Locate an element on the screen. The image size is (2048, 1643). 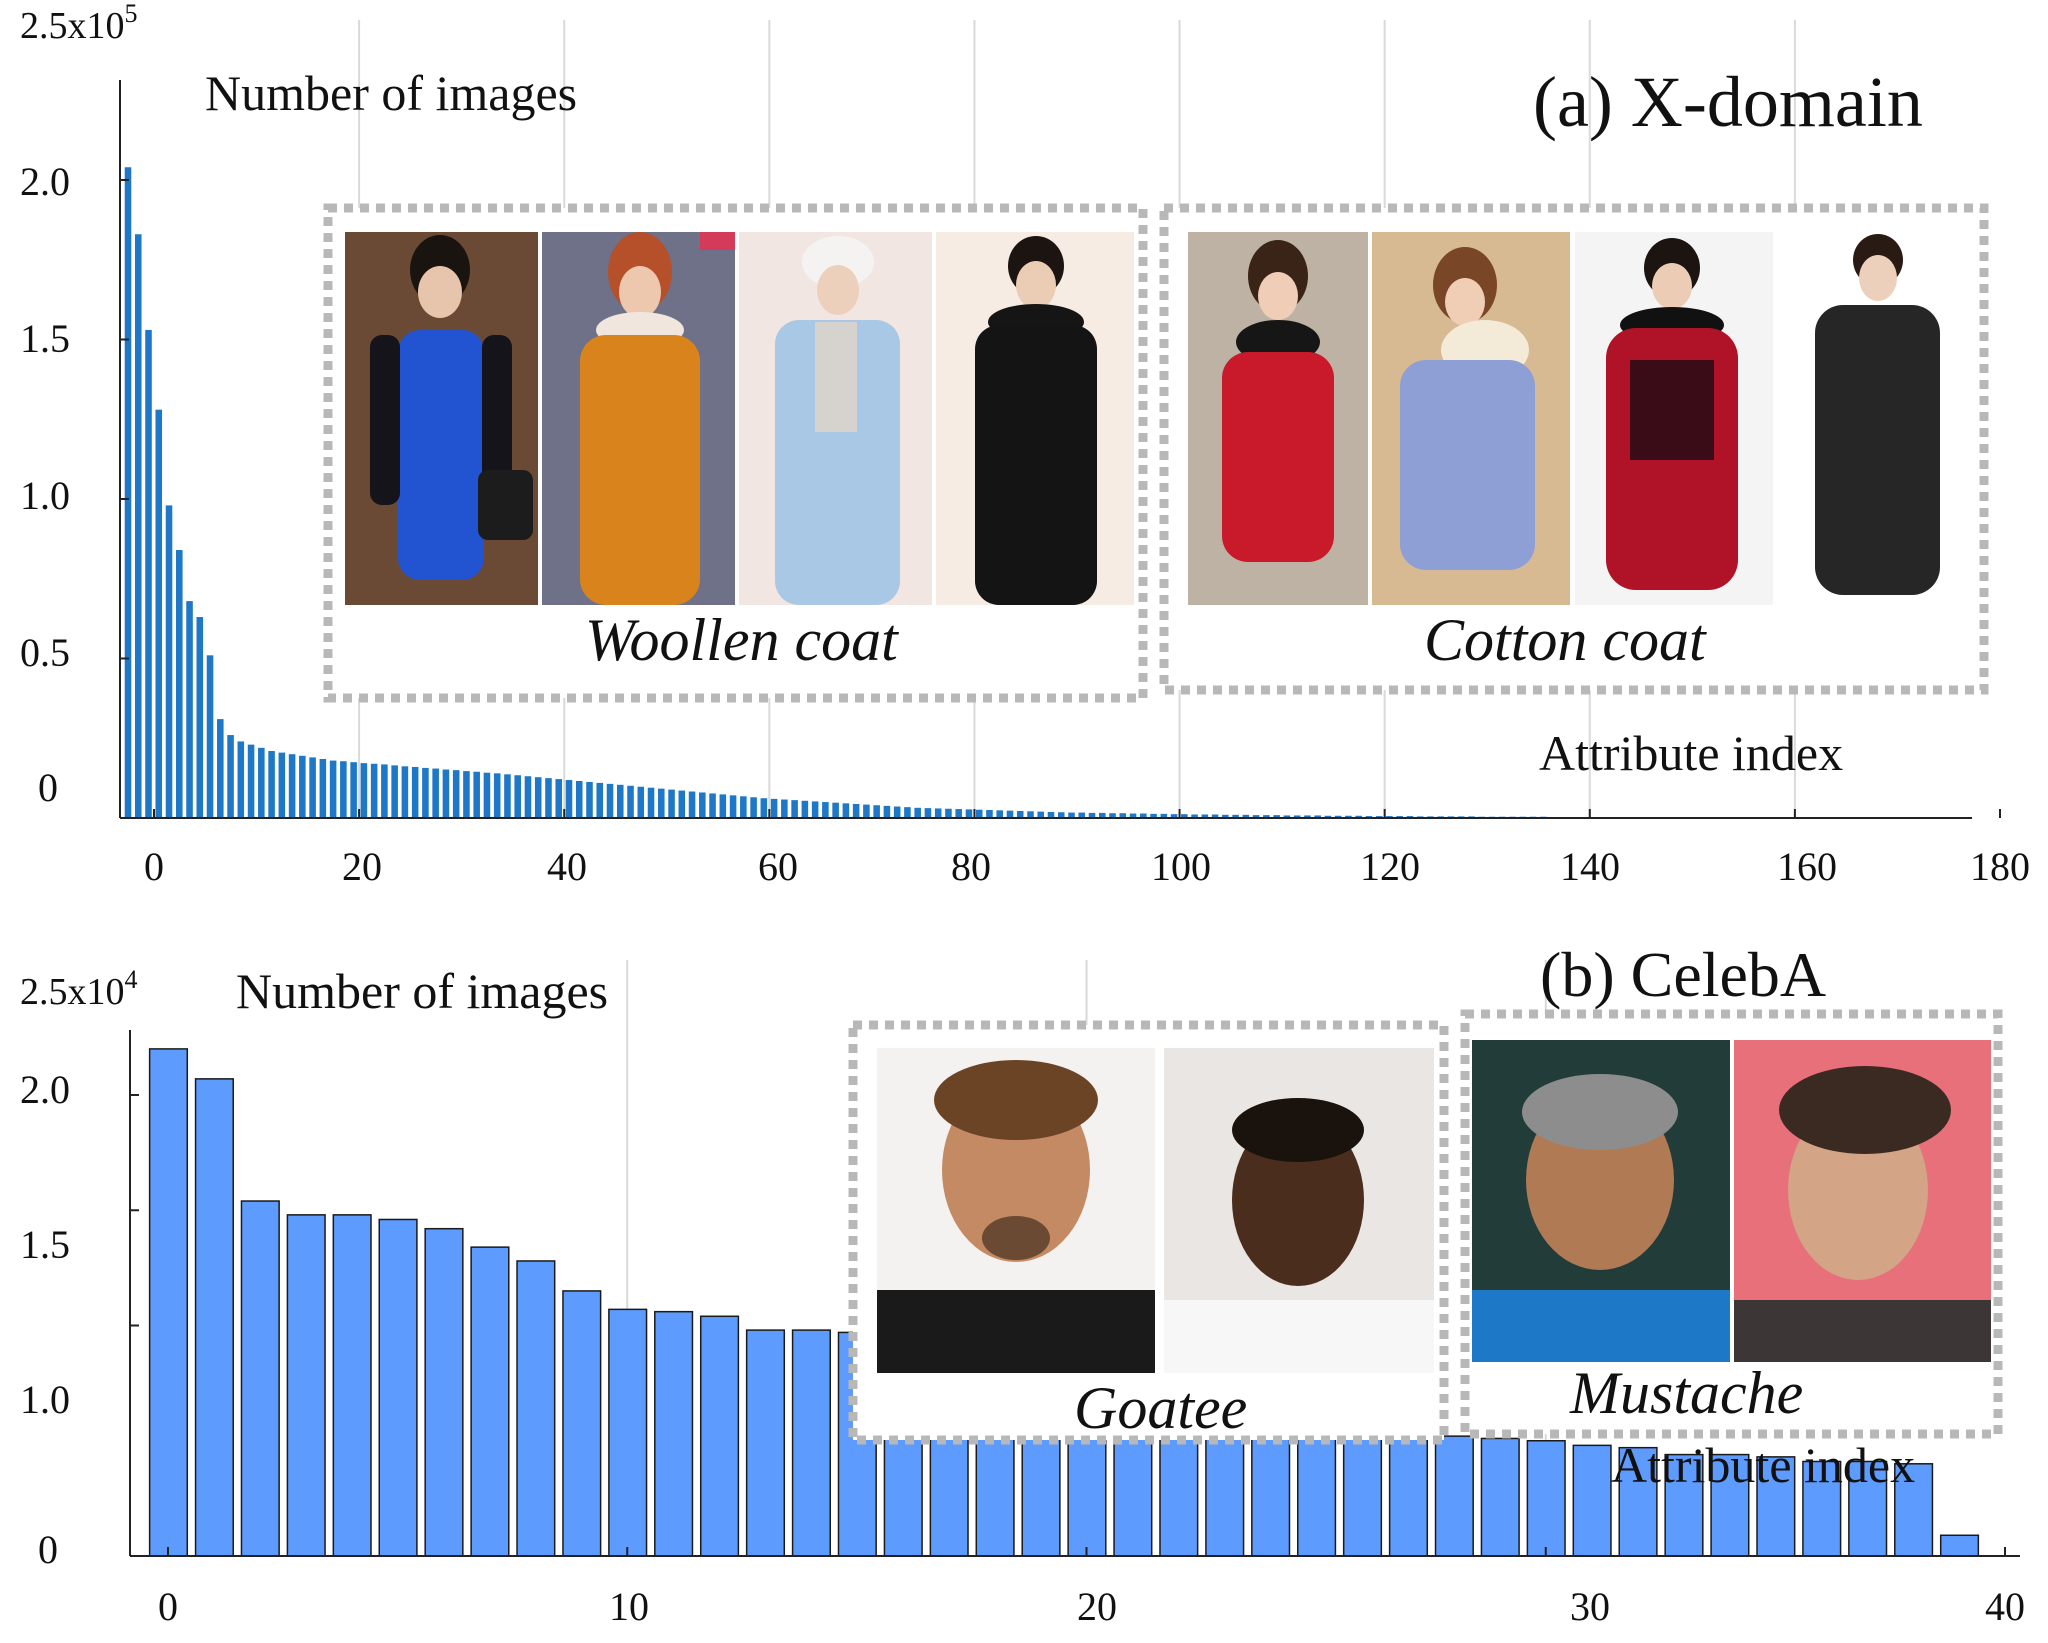
panel-a-x-tick-label: 0 is located at coordinates (154, 866).